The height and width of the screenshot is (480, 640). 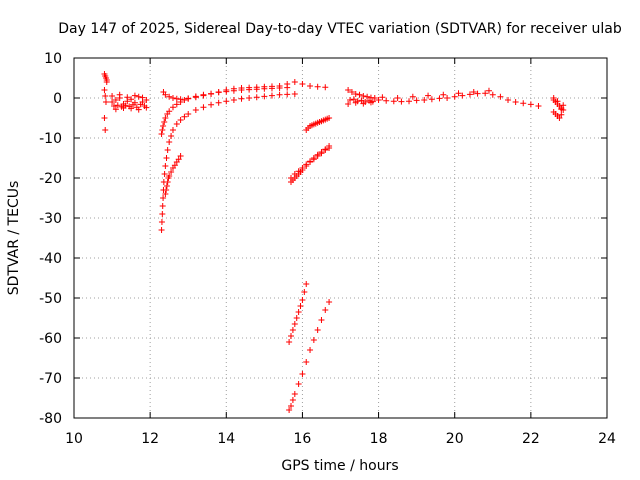 I want to click on x-tick-label: 18, so click(x=379, y=439).